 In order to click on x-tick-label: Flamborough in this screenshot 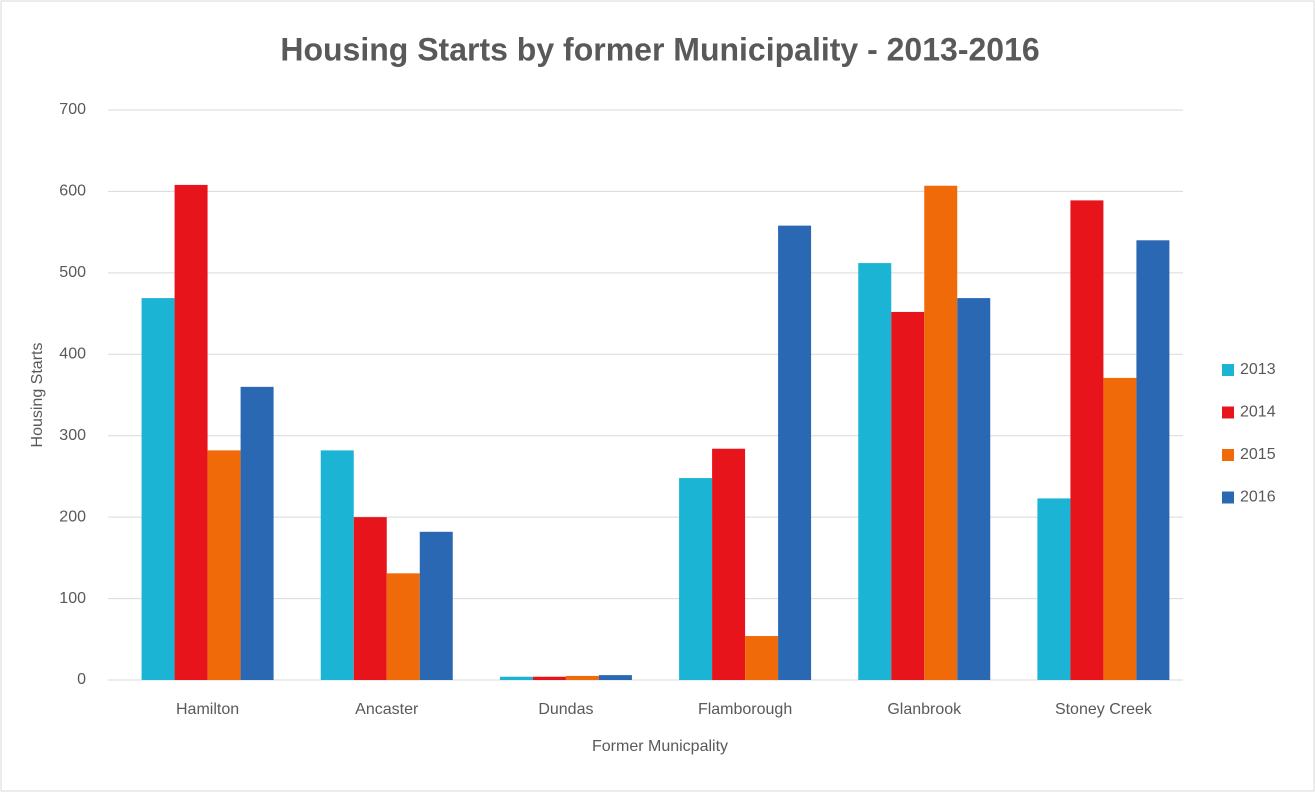, I will do `click(745, 709)`.